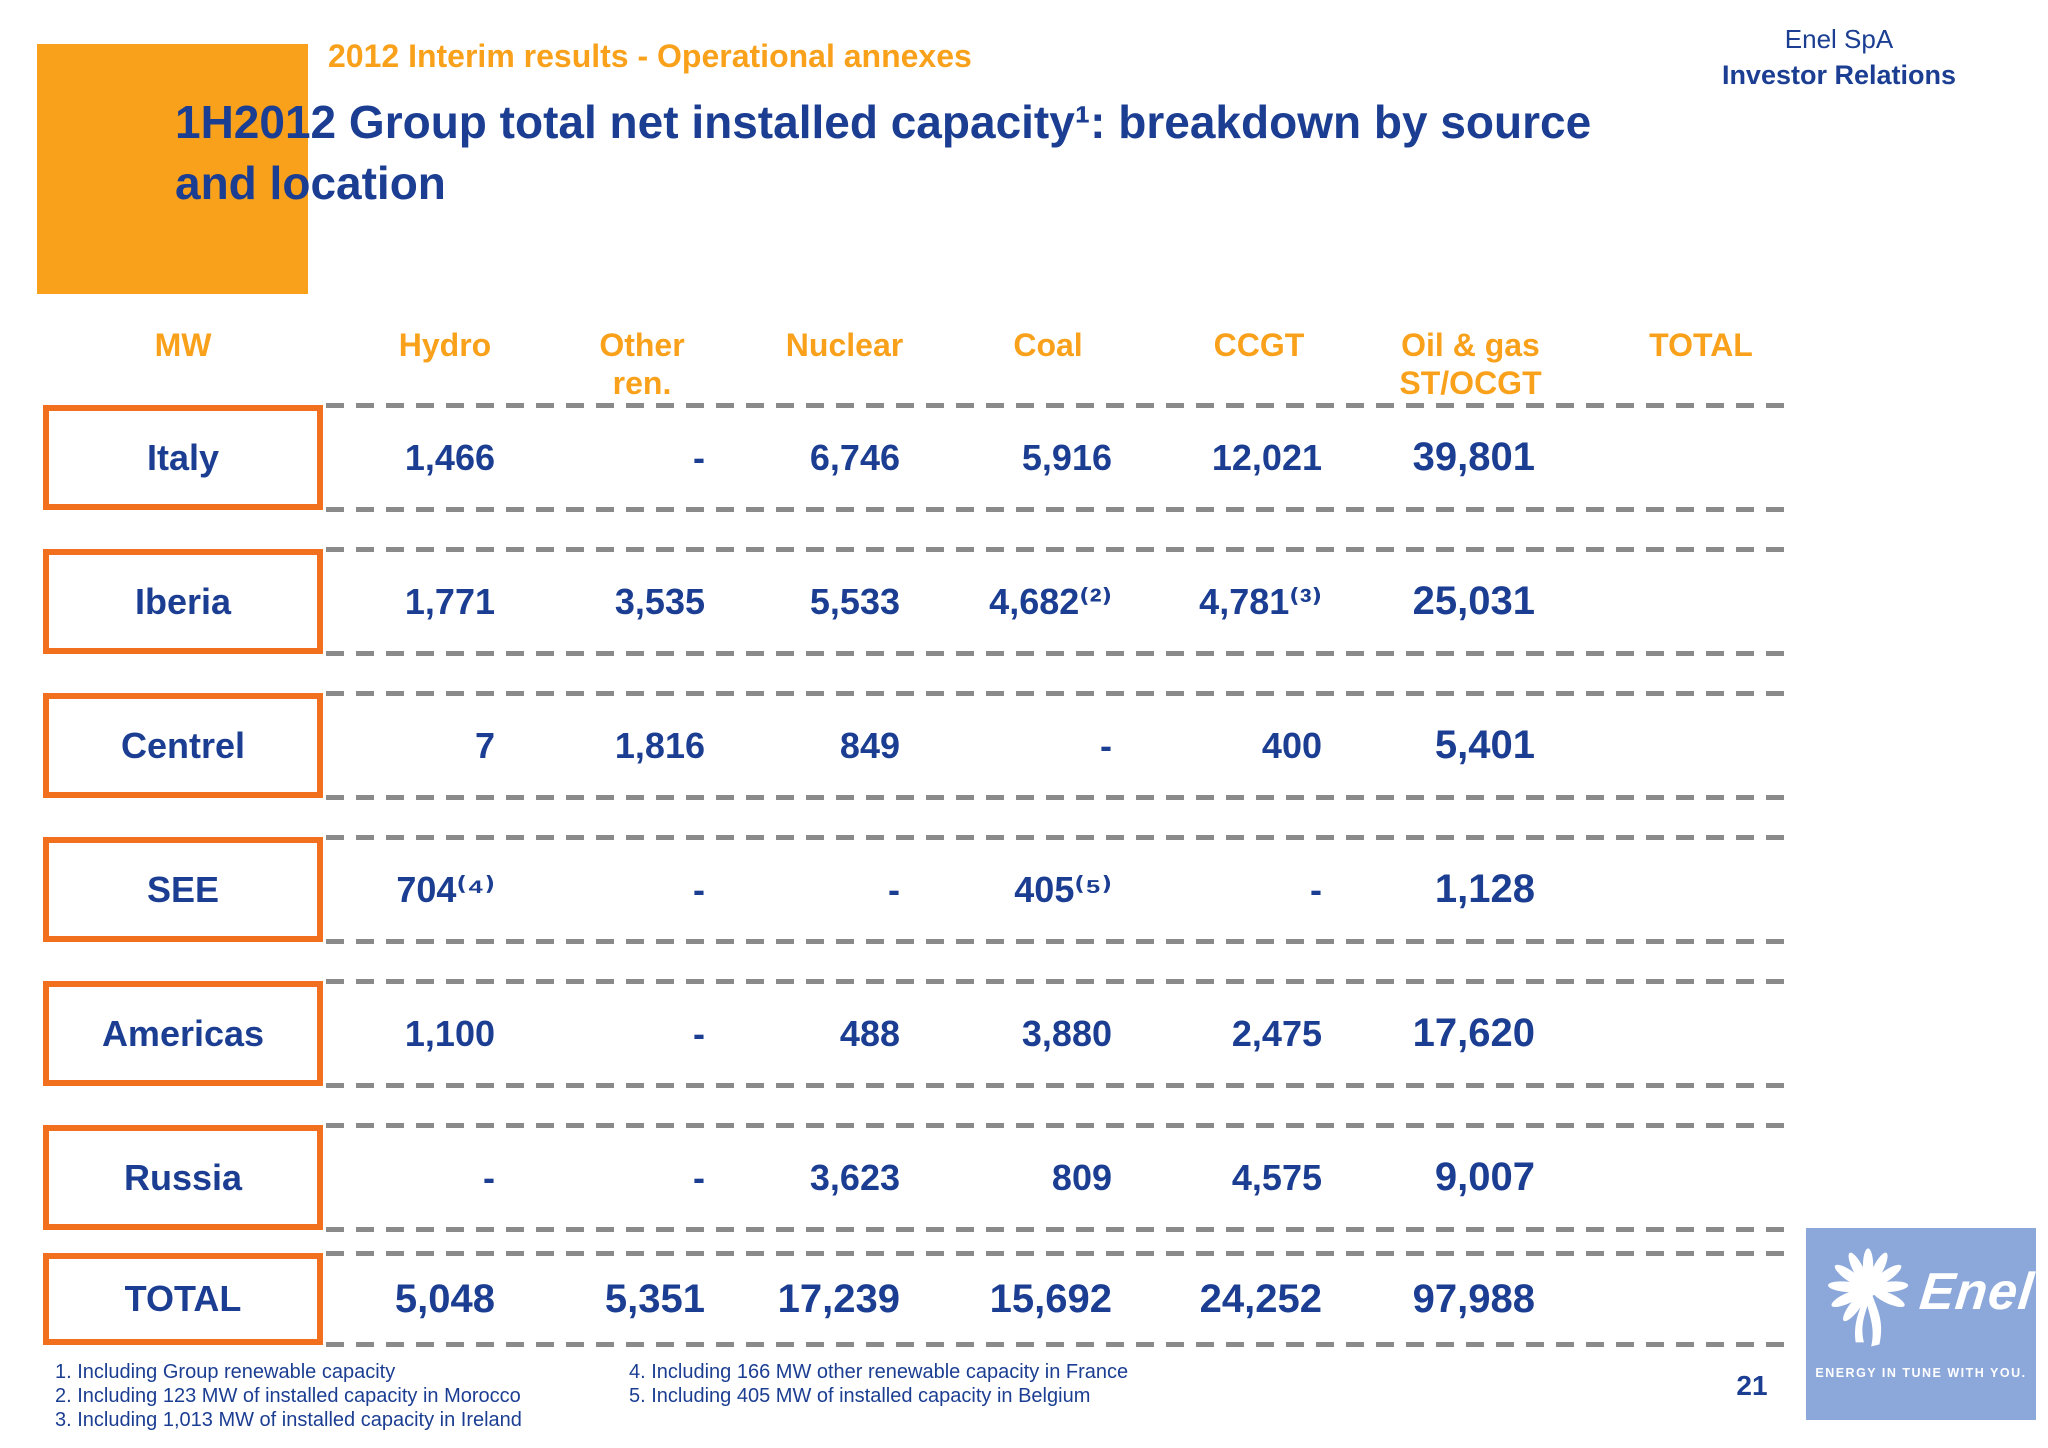 Image resolution: width=2048 pixels, height=1448 pixels. I want to click on row-label: Iberia, so click(183, 601).